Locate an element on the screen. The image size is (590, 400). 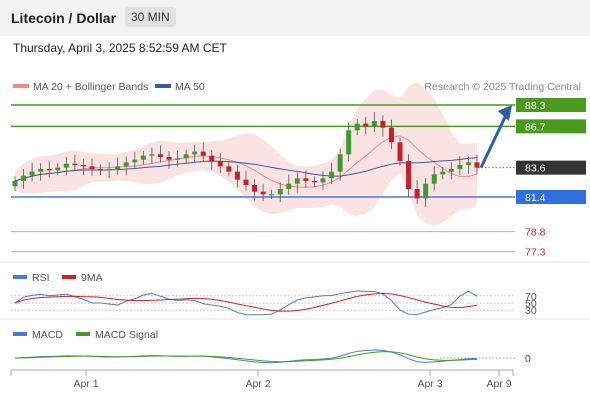
forecast-arrow-head is located at coordinates (505, 113).